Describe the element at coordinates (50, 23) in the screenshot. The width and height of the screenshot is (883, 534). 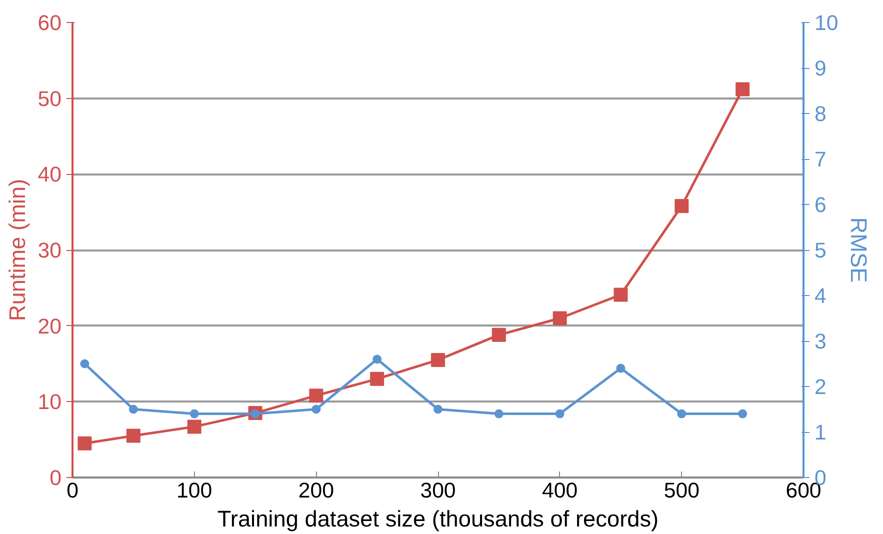
I see `y-tick-label: 60` at that location.